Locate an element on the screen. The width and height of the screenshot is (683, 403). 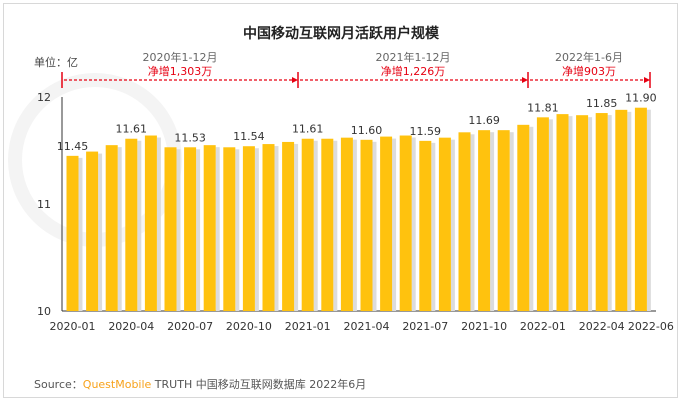
period-label: 2021年1-12月 is located at coordinates (413, 57).